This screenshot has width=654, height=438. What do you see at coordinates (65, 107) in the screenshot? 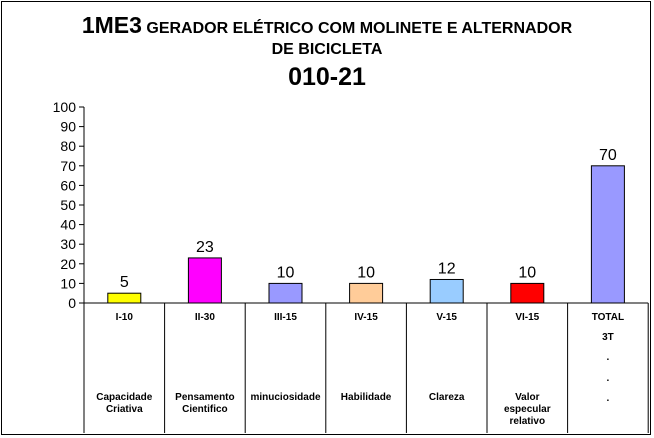
I see `y-tick-label: 100` at bounding box center [65, 107].